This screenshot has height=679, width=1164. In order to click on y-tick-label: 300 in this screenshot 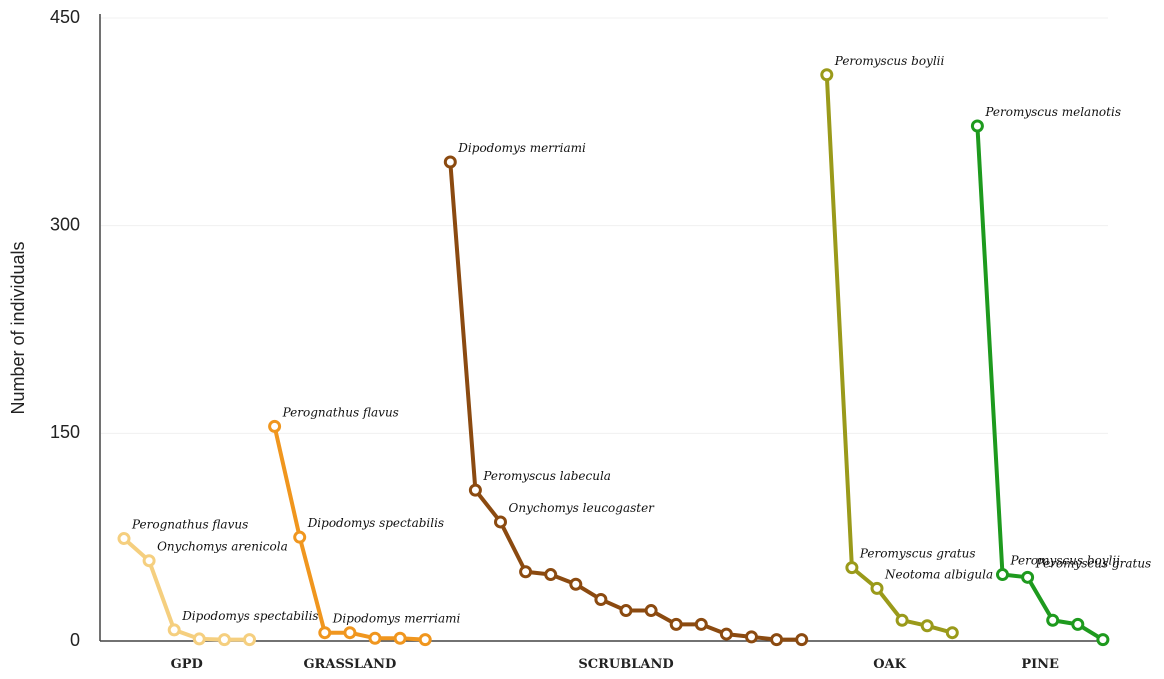, I will do `click(65, 224)`.